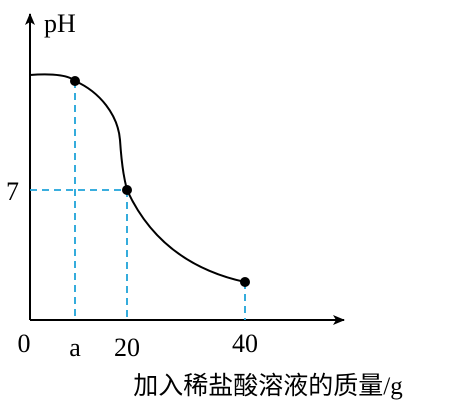 This screenshot has height=408, width=456. What do you see at coordinates (60, 23) in the screenshot?
I see `y-axis-label: pH` at bounding box center [60, 23].